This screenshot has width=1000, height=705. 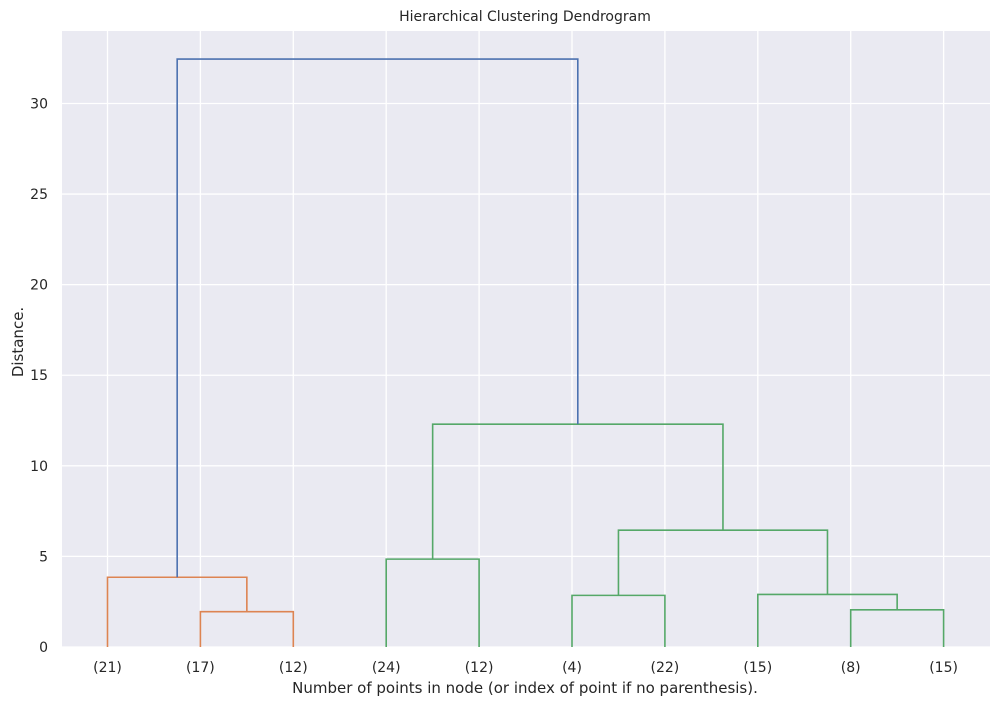 I want to click on y-tick-label: 15, so click(x=39, y=376).